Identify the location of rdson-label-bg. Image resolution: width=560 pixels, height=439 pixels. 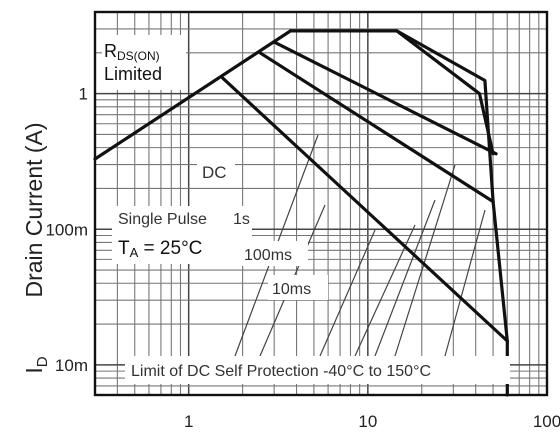
(144, 62).